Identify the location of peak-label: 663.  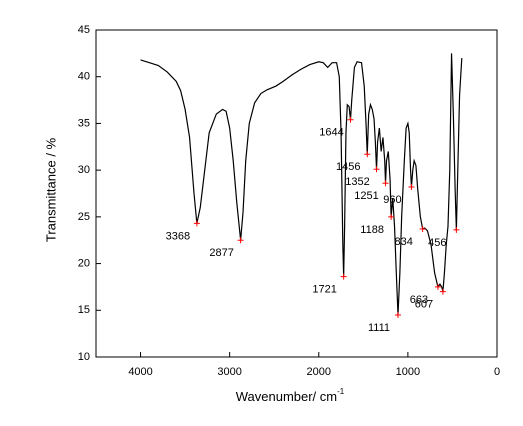
(419, 300).